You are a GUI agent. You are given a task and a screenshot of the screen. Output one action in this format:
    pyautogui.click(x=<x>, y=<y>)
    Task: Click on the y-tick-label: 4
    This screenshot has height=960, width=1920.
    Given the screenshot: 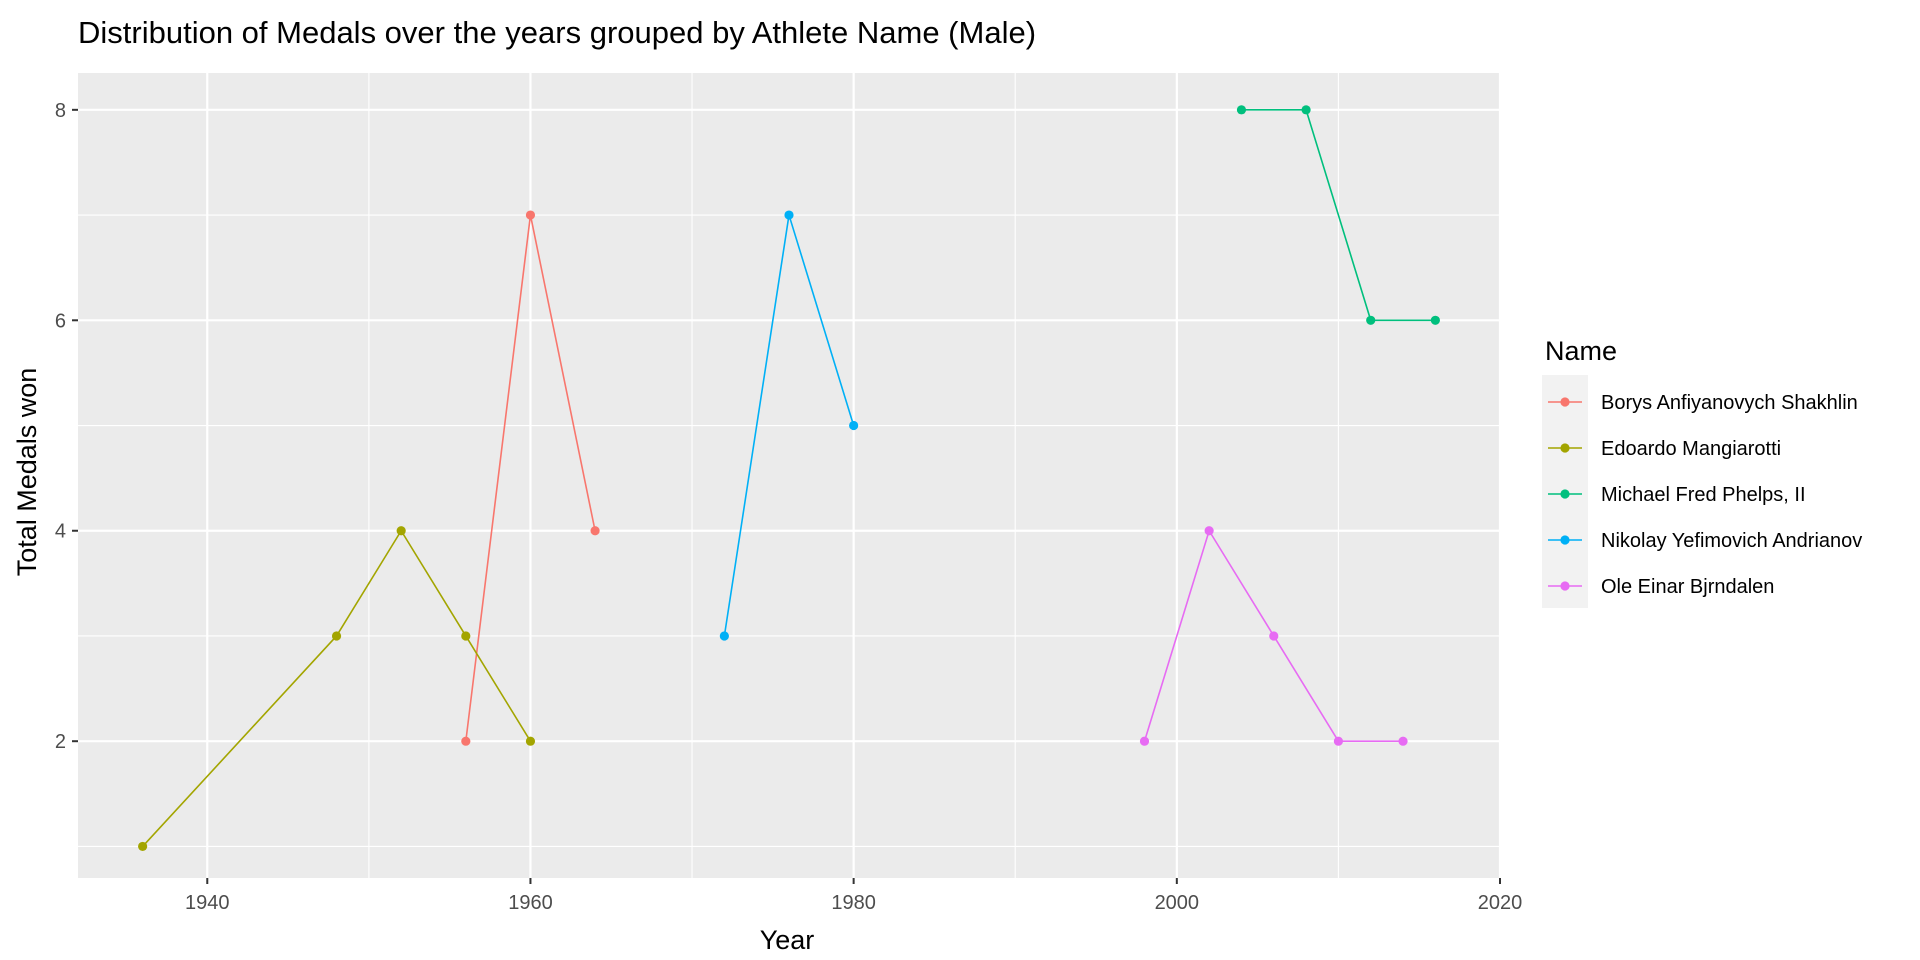 What is the action you would take?
    pyautogui.click(x=60, y=532)
    